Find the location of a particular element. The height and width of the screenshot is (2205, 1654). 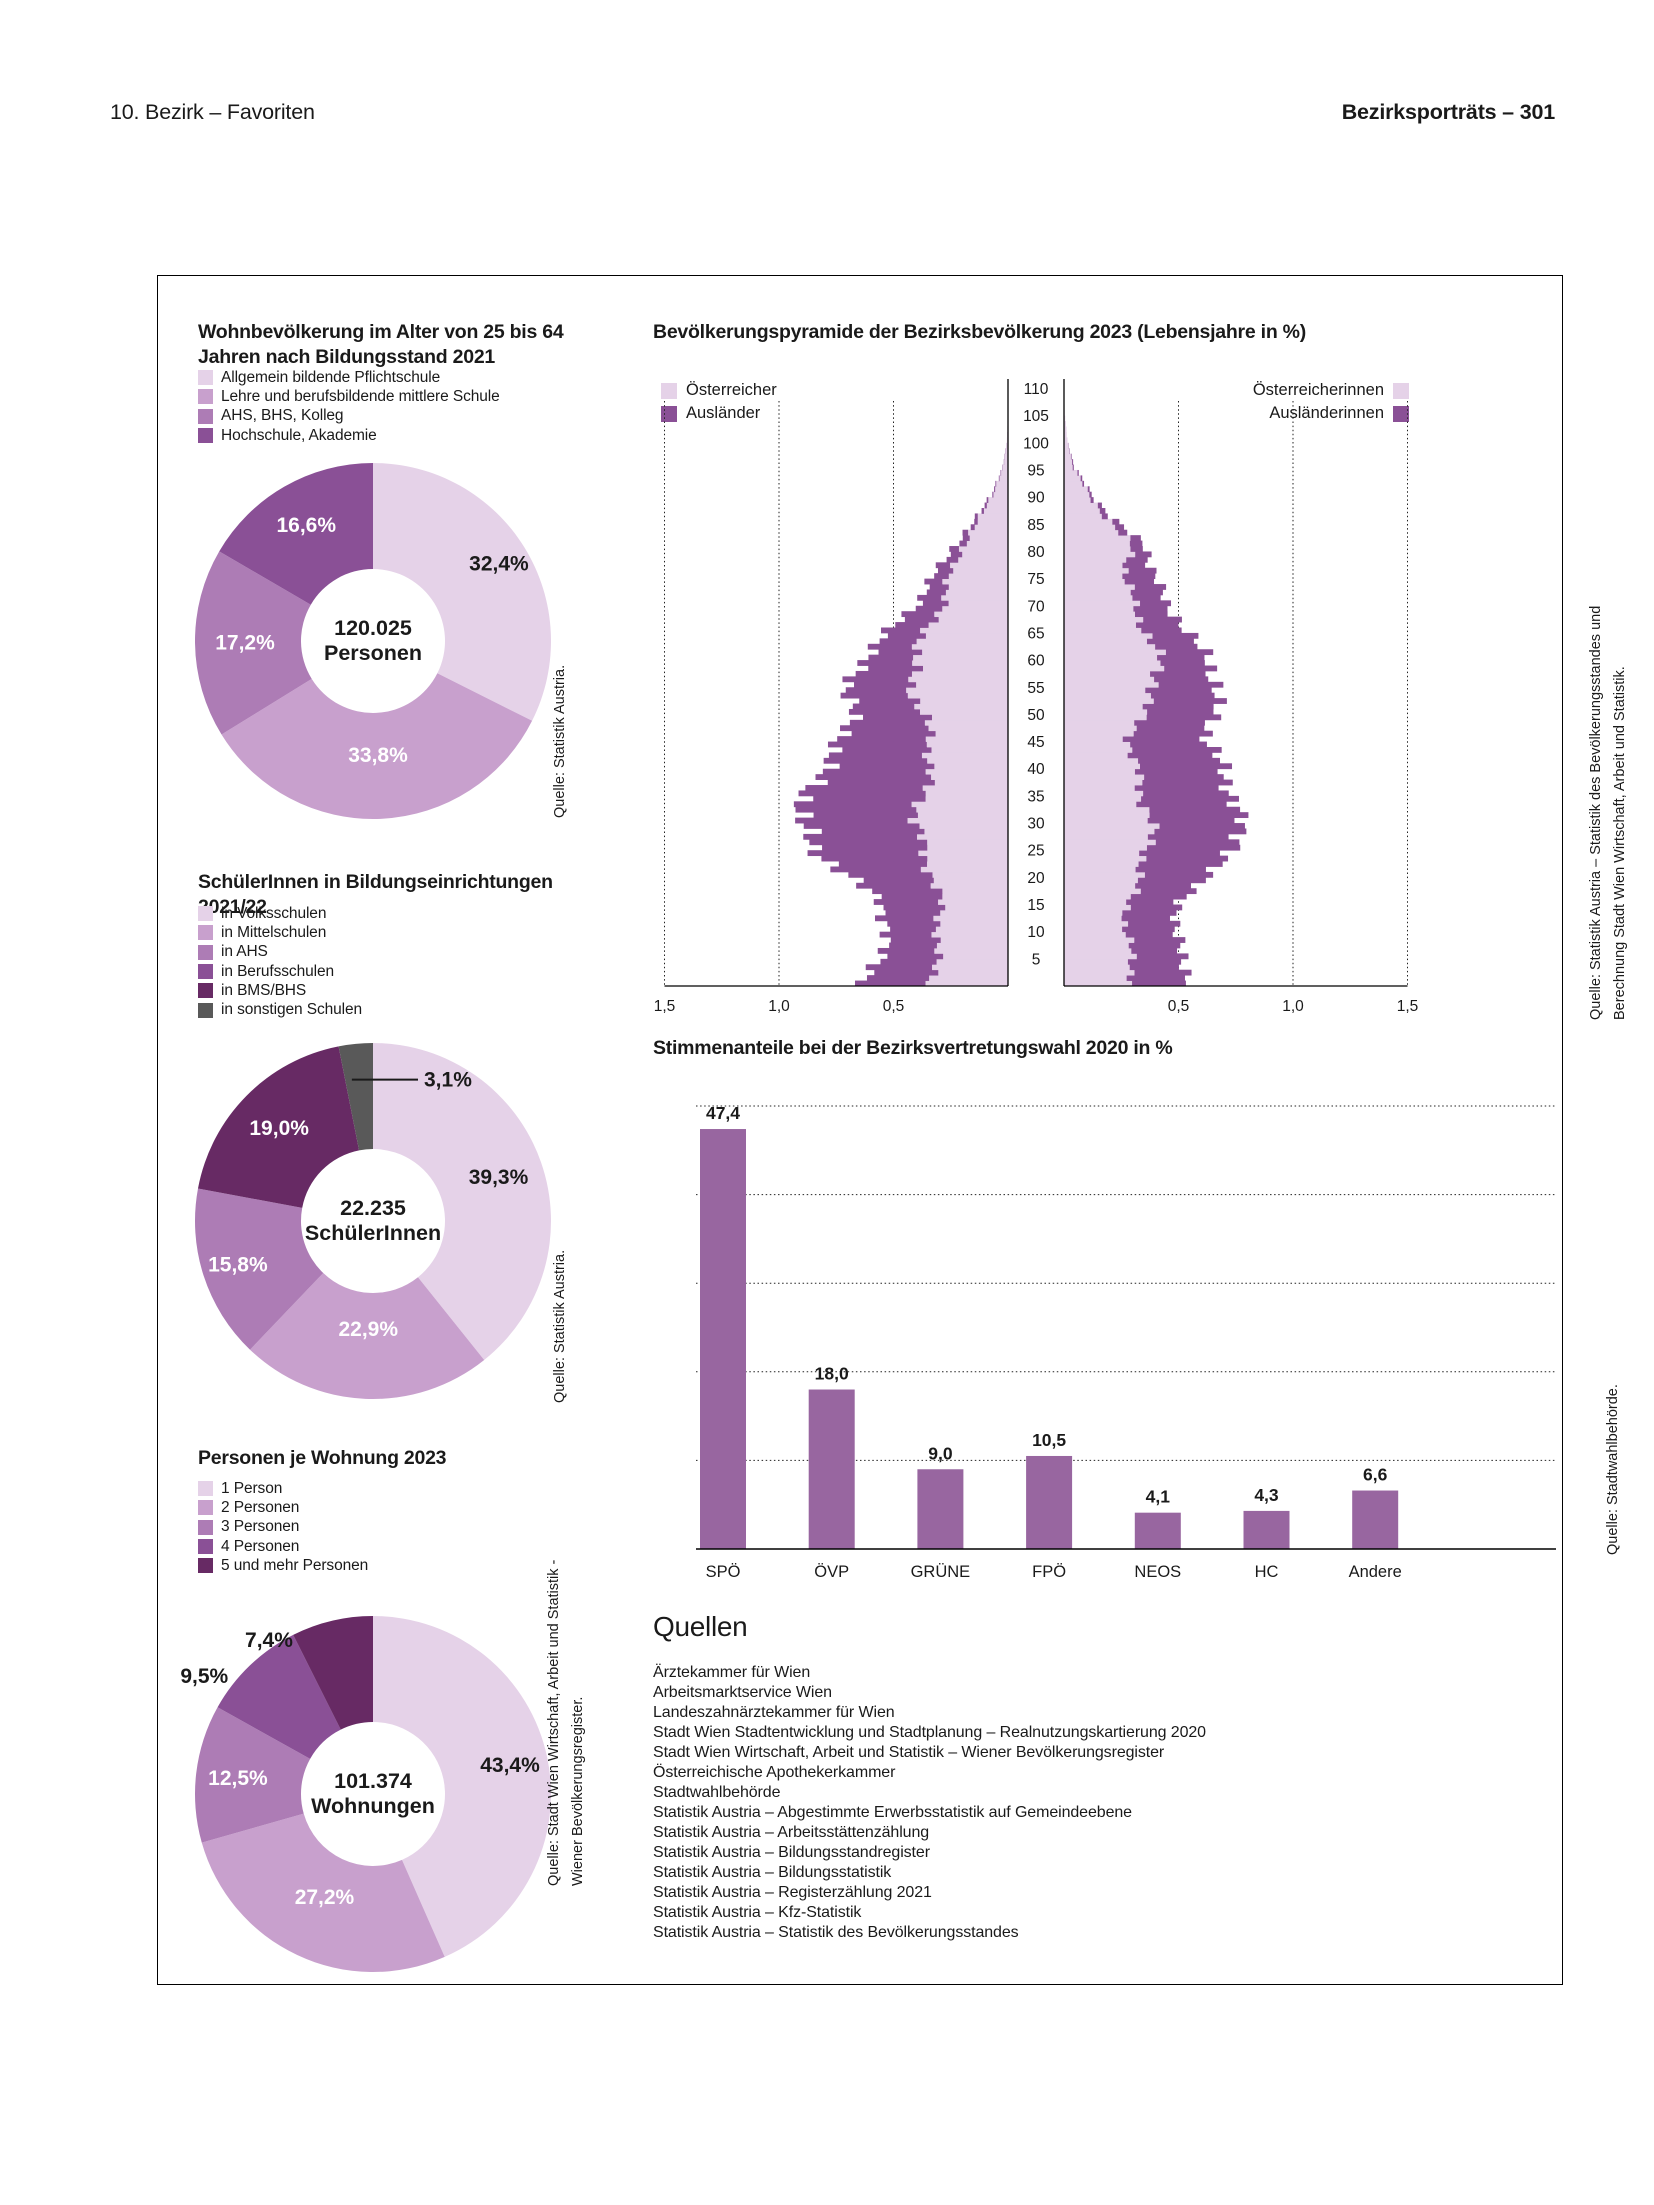

donut-center-value: 22.235 is located at coordinates (373, 1208).